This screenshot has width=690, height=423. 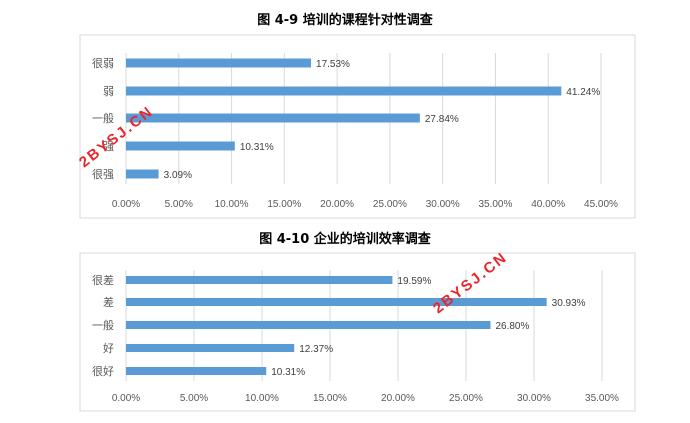 I want to click on chart-2-title: 图 4-10 企业的培训效率调查, so click(x=345, y=239).